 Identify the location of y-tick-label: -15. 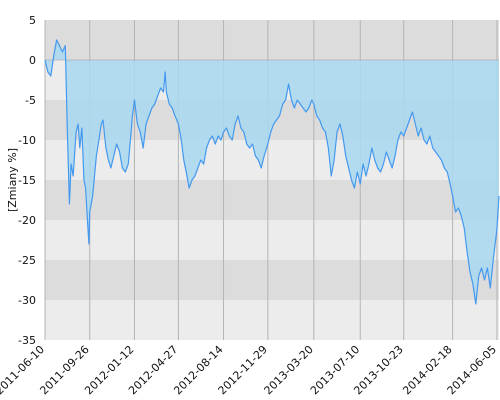
(27, 180).